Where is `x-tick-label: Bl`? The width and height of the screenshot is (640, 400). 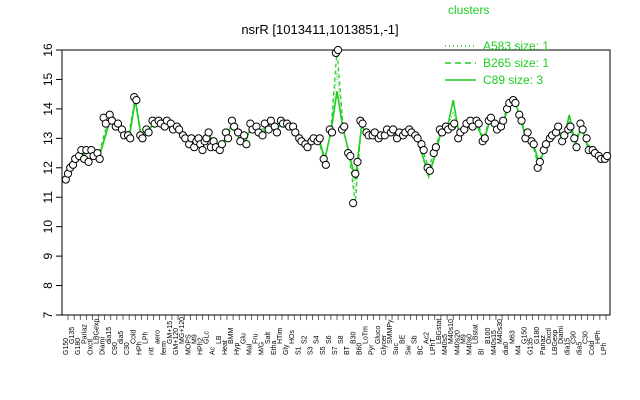
x-tick-label: Bl is located at coordinates (482, 351).